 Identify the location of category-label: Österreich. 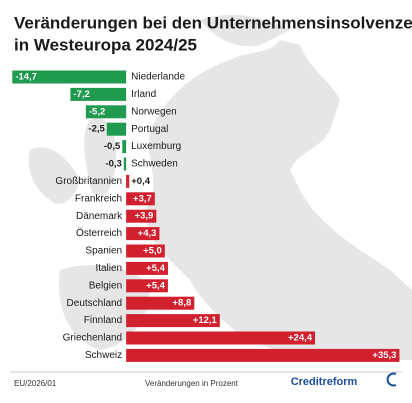
(99, 233).